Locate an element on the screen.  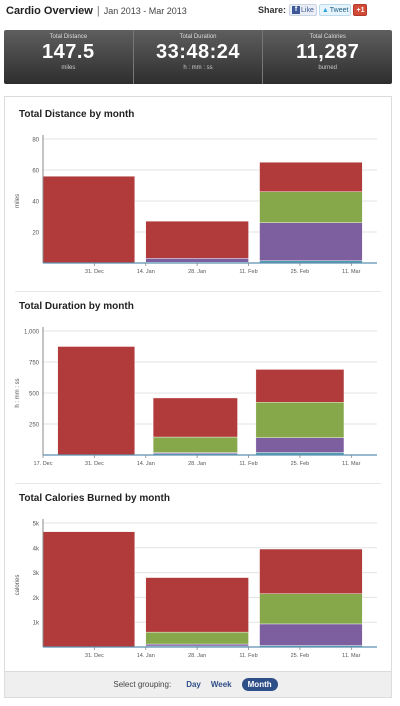
y-tick-label: 4k is located at coordinates (36, 549).